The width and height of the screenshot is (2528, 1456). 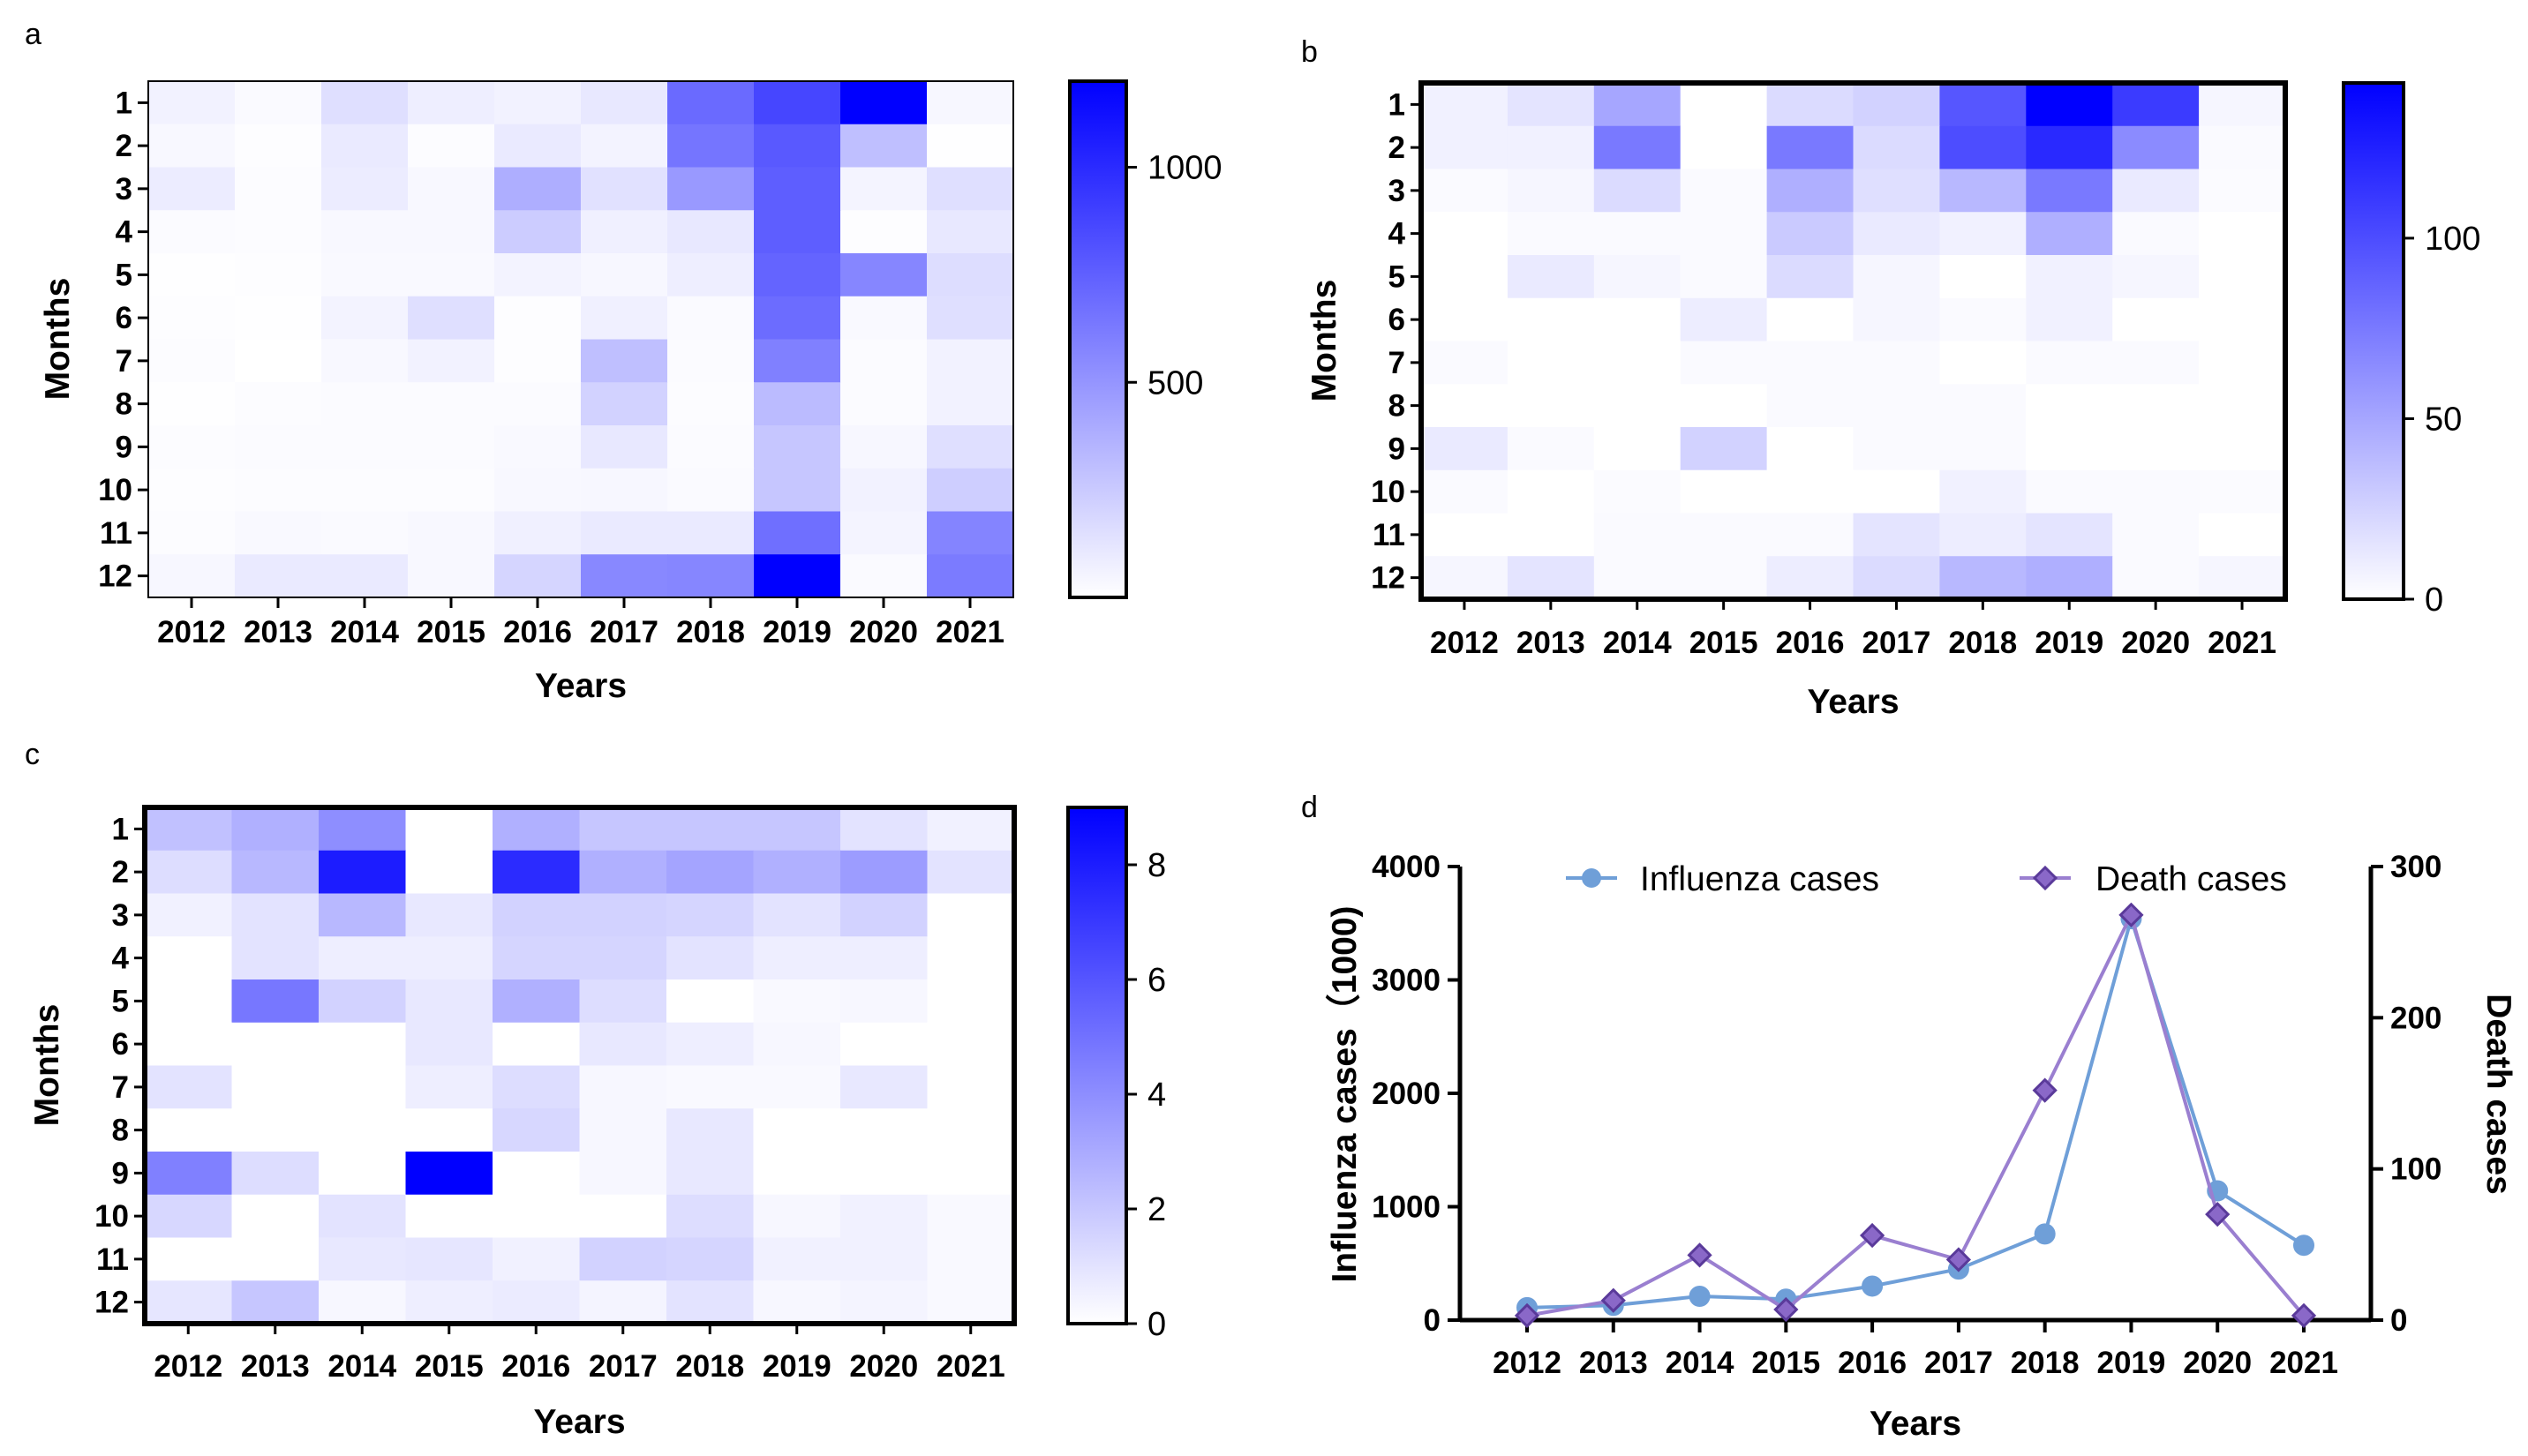 I want to click on y-tick-label: 6, so click(x=120, y=1044).